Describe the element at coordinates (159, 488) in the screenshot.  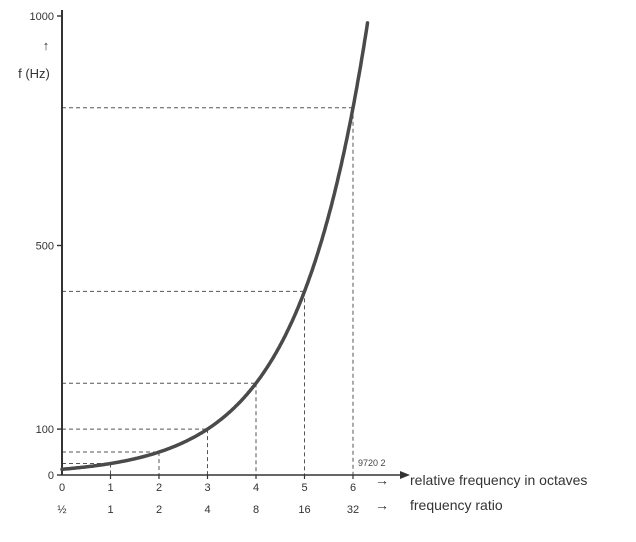
I see `x-octave-tick-label: 2` at that location.